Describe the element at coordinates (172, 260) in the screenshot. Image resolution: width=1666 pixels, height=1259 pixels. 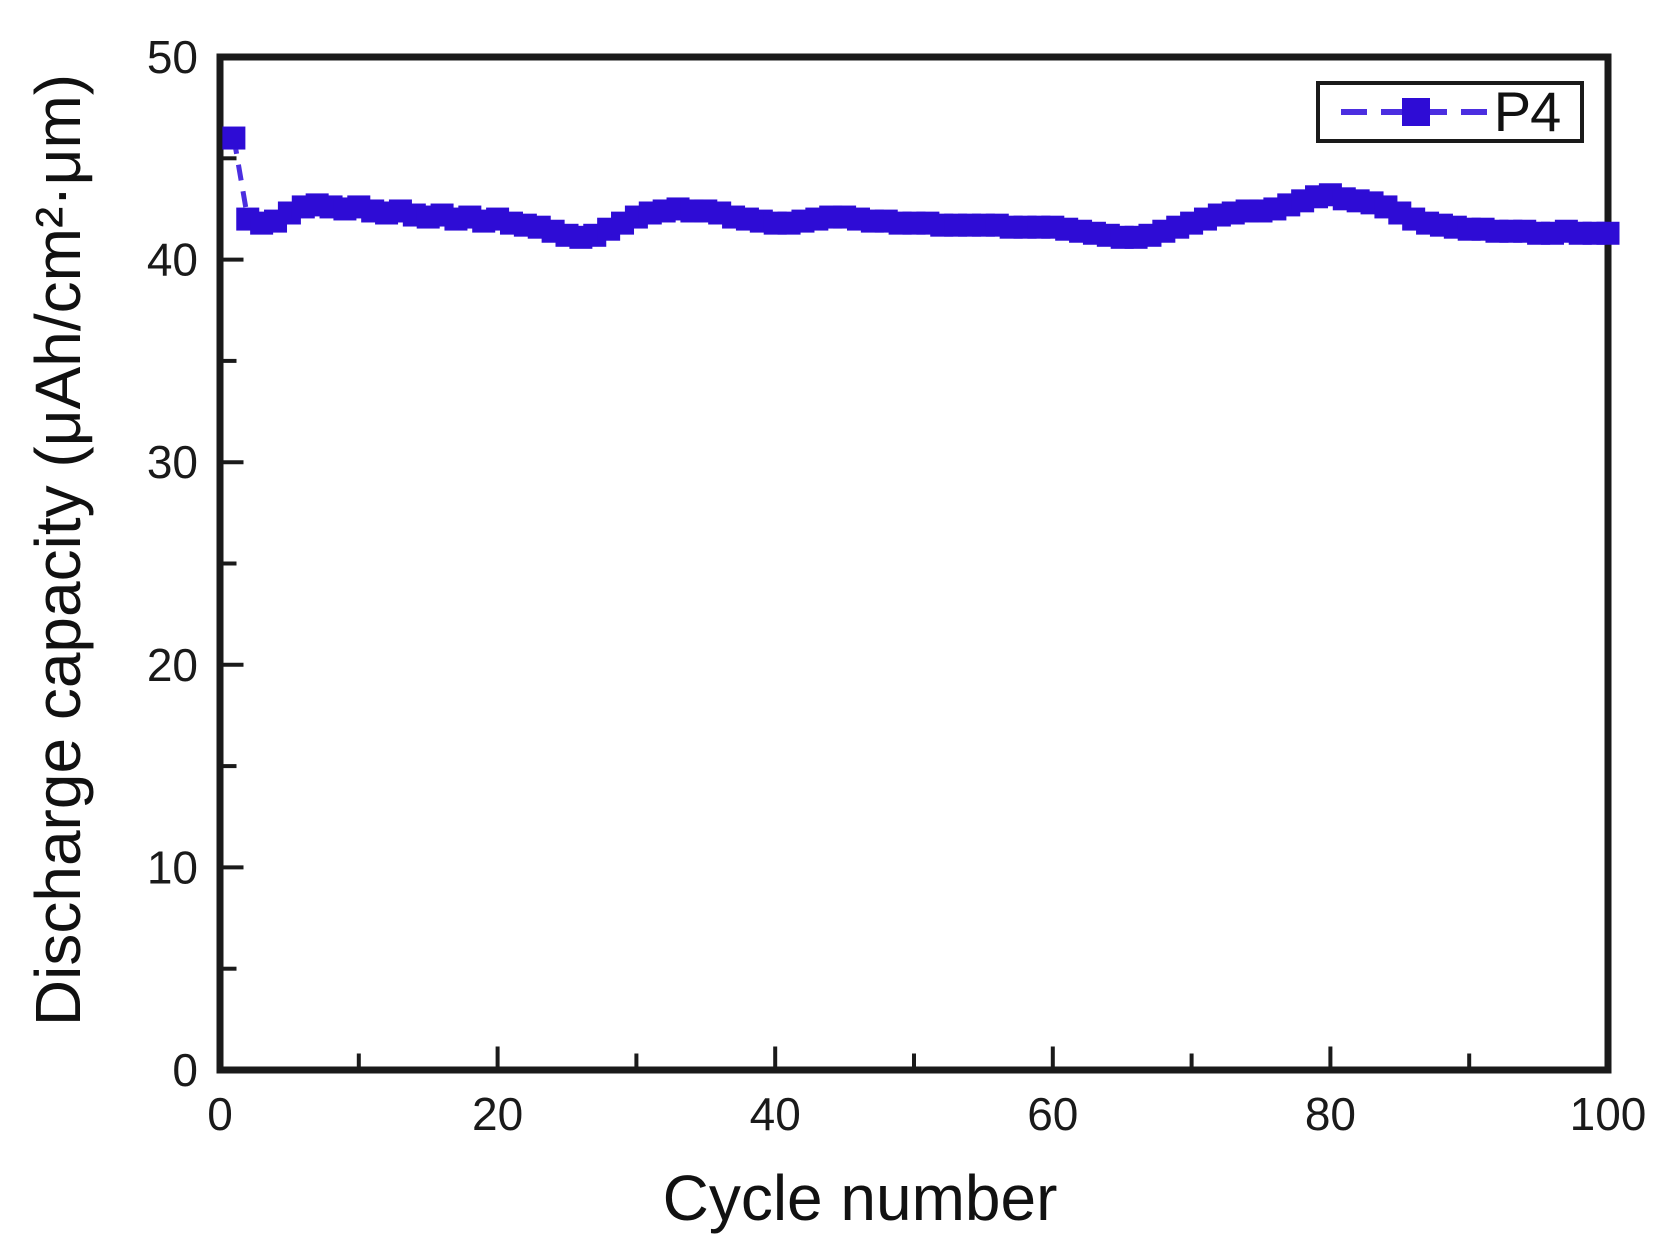
I see `y-tick-label: 40` at that location.